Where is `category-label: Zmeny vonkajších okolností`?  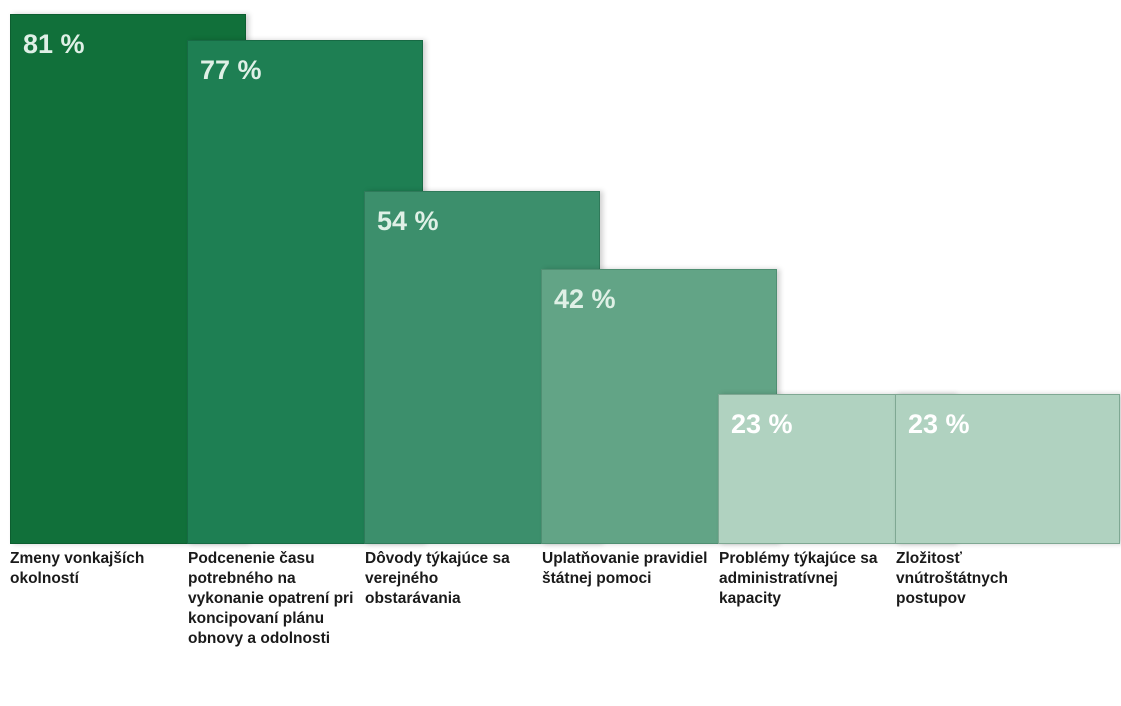
category-label: Zmeny vonkajších okolností is located at coordinates (77, 568).